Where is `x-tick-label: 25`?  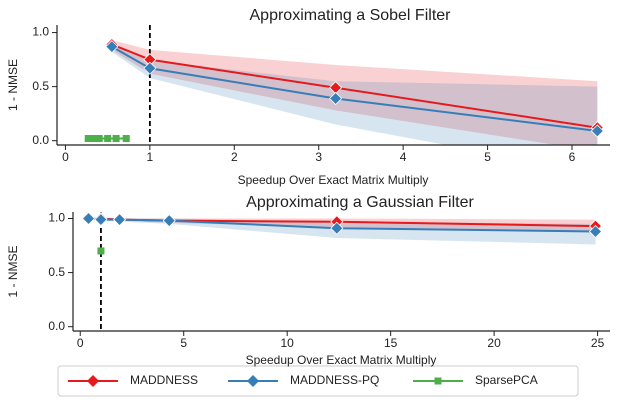 x-tick-label: 25 is located at coordinates (598, 343).